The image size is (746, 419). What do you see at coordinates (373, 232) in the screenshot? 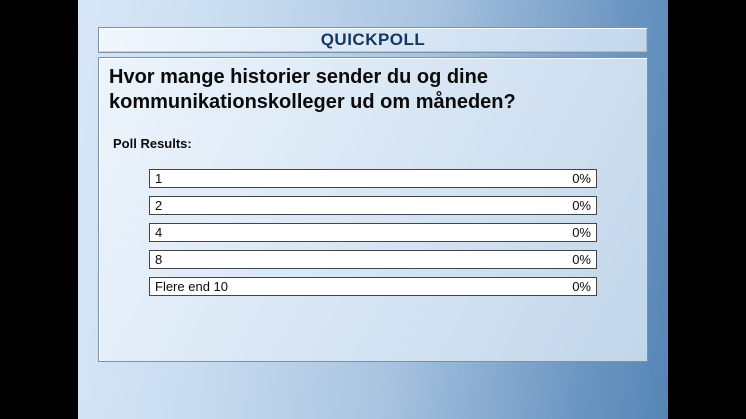
I see `poll-result-row-3: 4 0%` at bounding box center [373, 232].